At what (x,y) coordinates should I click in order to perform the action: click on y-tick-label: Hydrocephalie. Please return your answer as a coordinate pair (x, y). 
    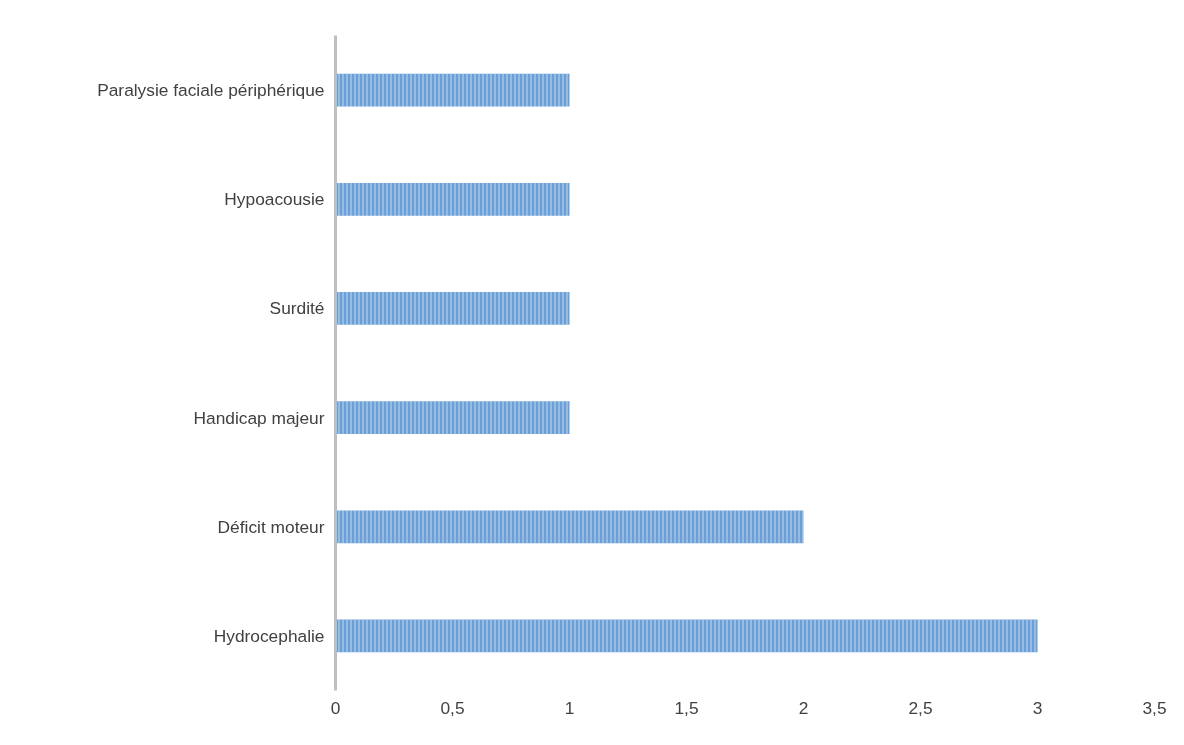
    Looking at the image, I should click on (269, 635).